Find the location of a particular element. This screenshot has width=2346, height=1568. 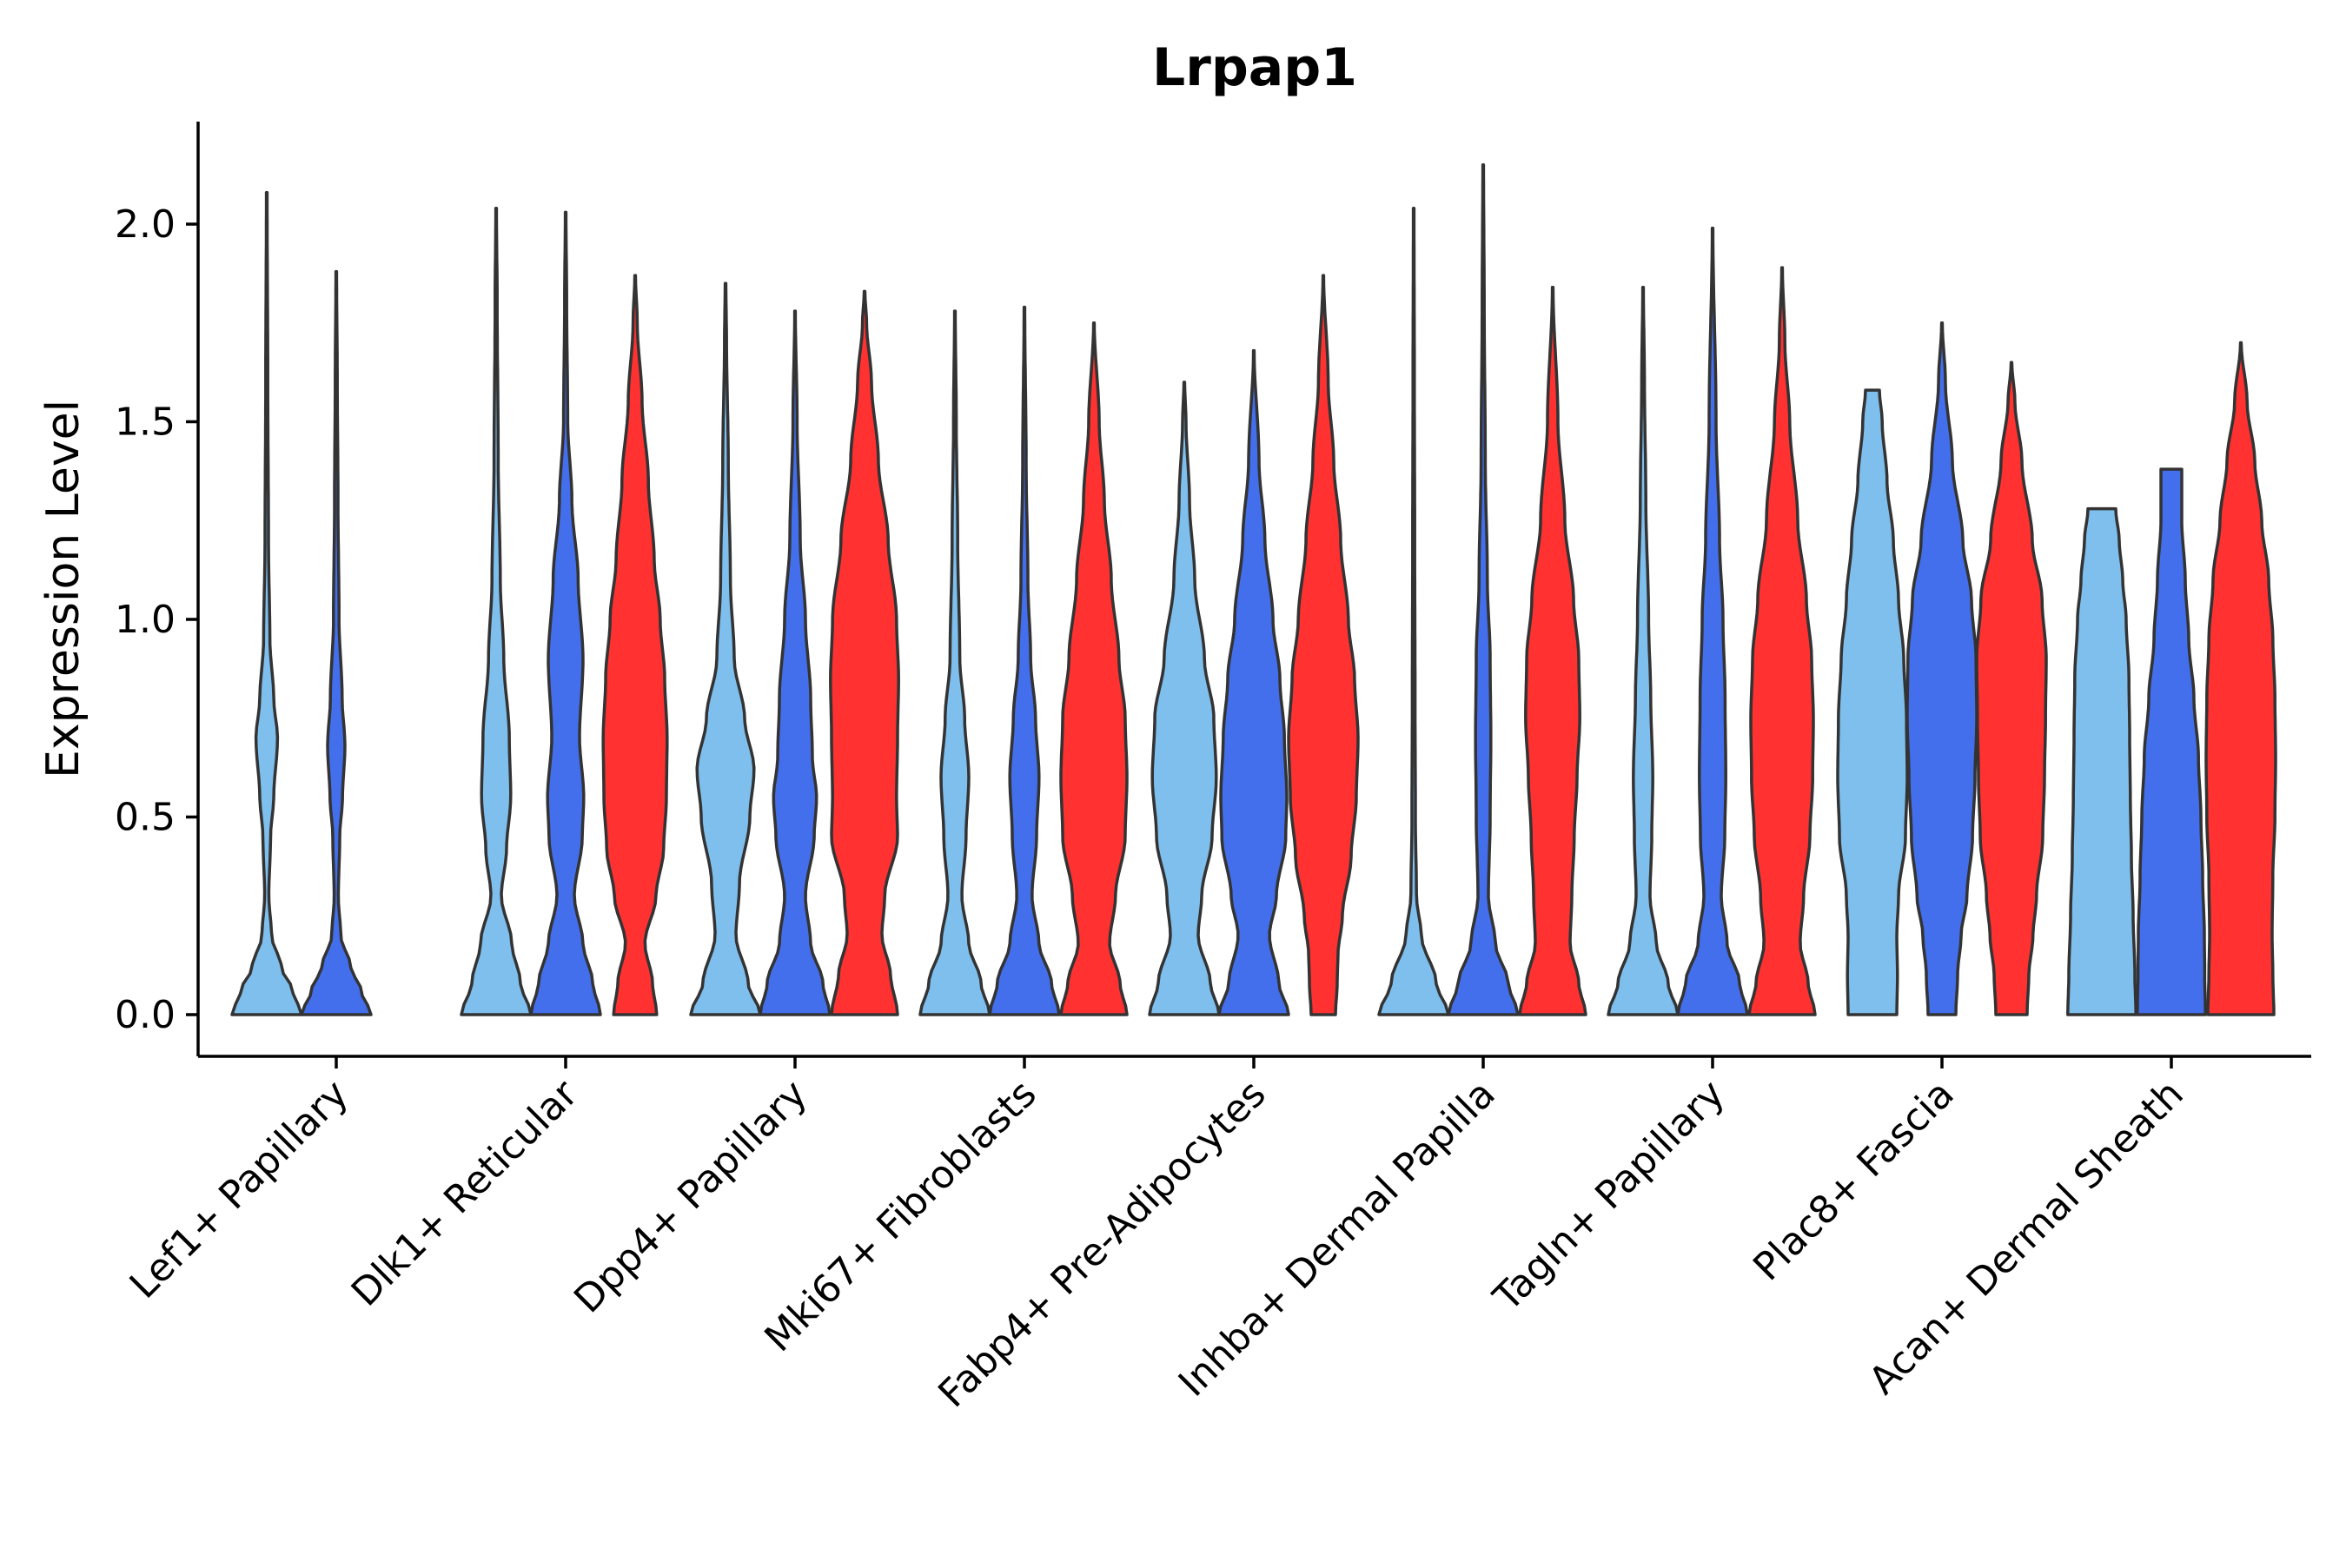

y-tick-label: 0.5 is located at coordinates (145, 818).